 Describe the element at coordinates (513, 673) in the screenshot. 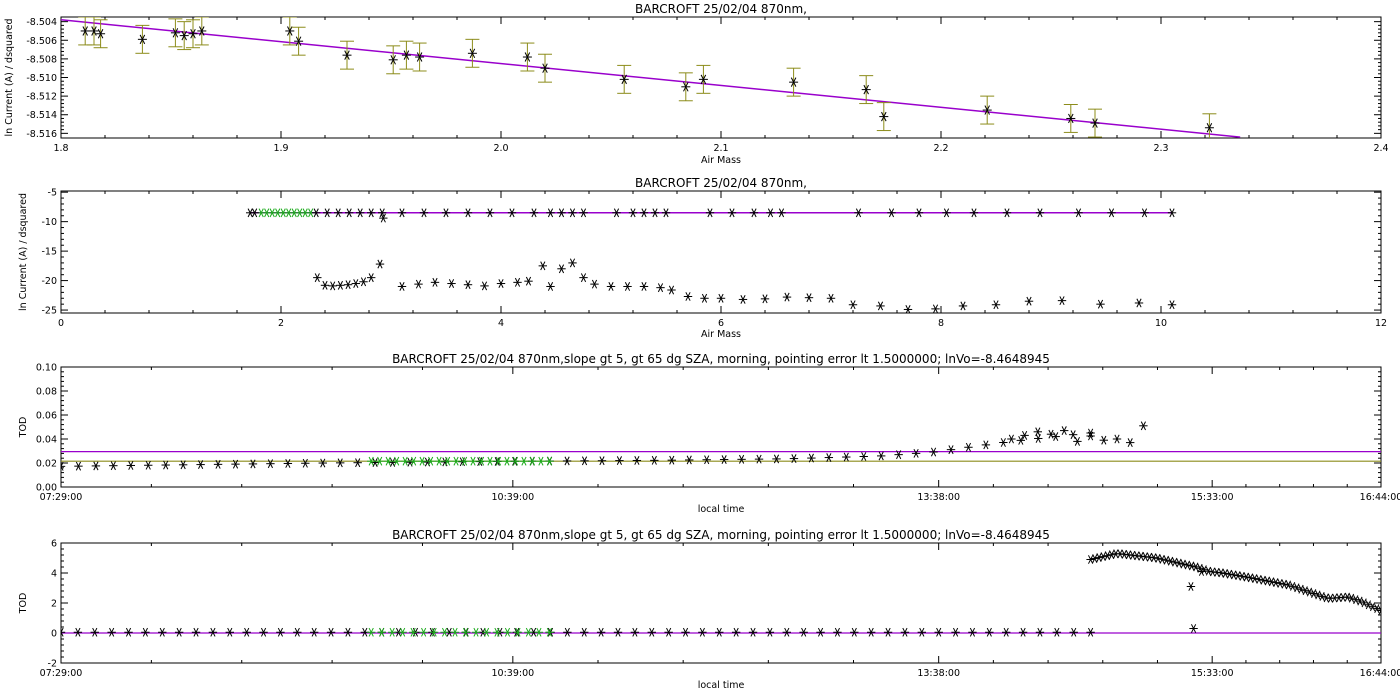

I see `x-tick-label: 10:39:00` at that location.